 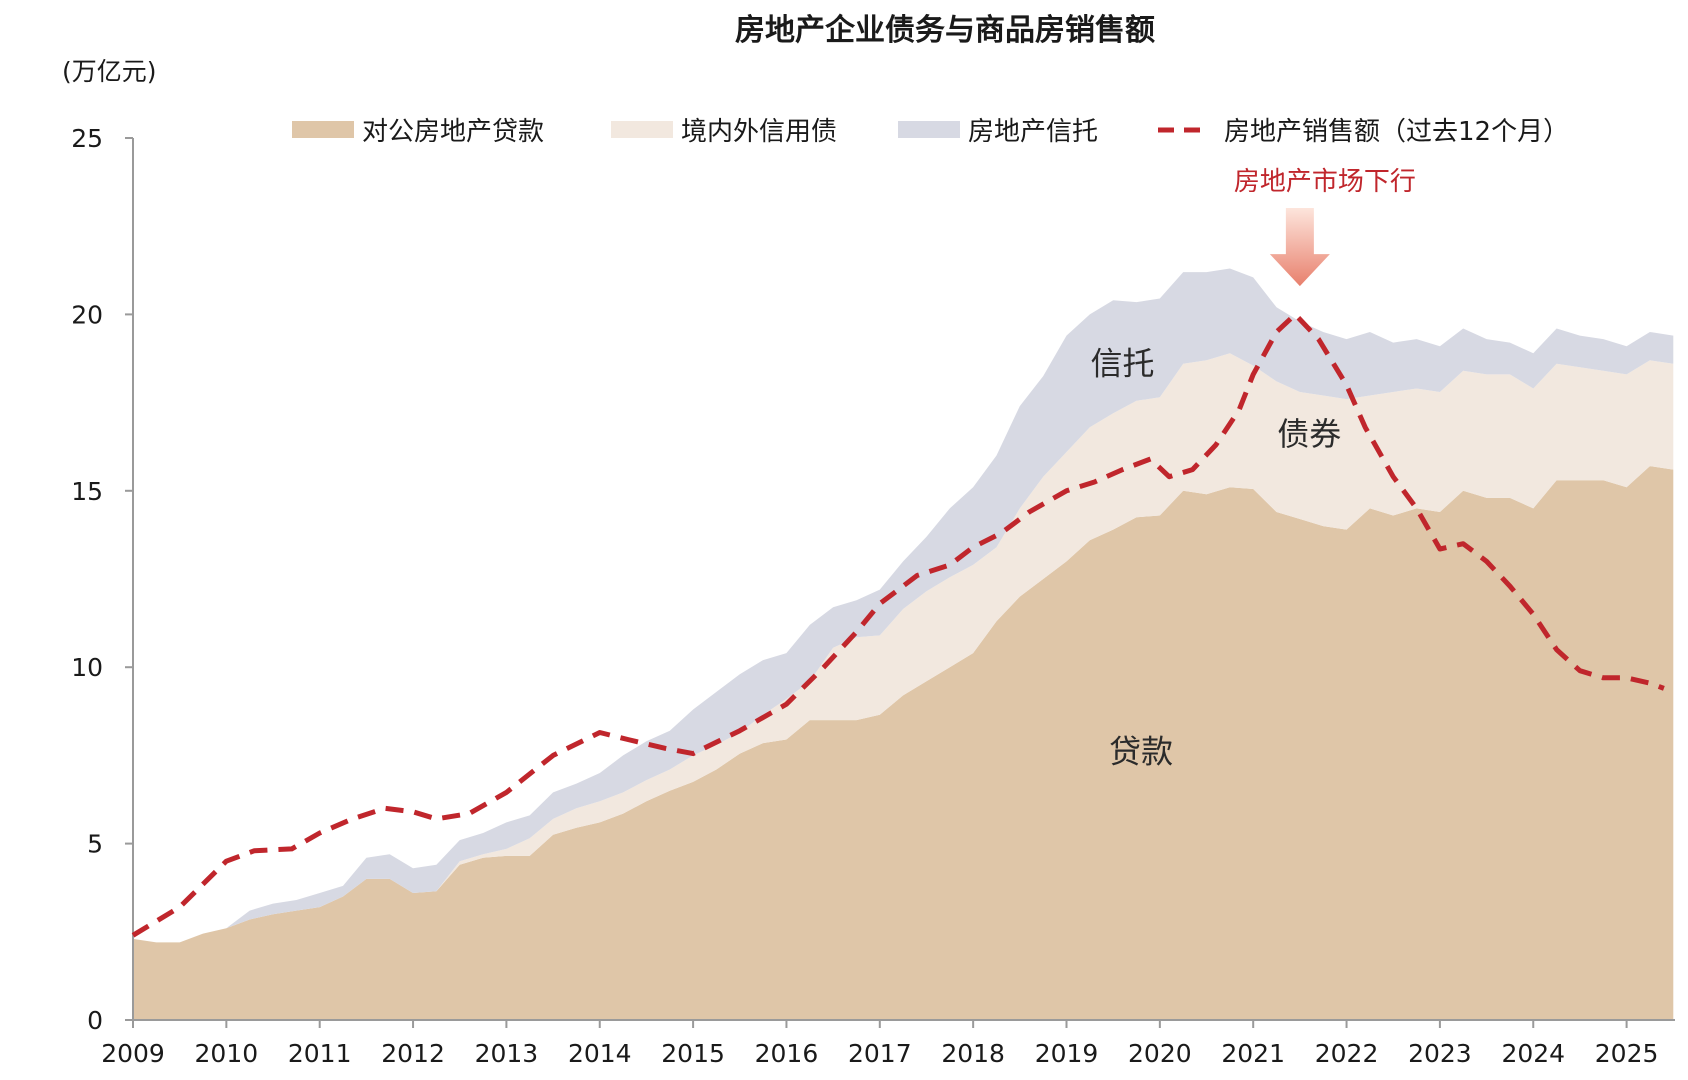 I want to click on x-tick-label: 2011, so click(x=320, y=1053).